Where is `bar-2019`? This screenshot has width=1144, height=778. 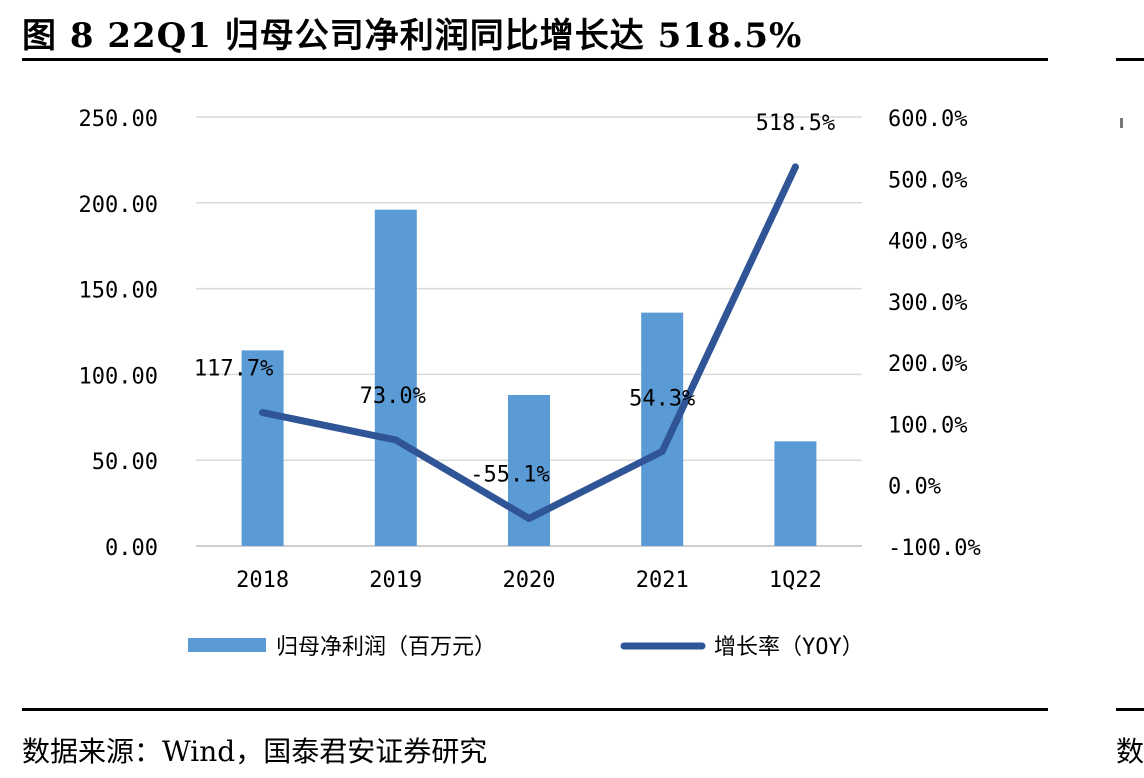 bar-2019 is located at coordinates (395, 377).